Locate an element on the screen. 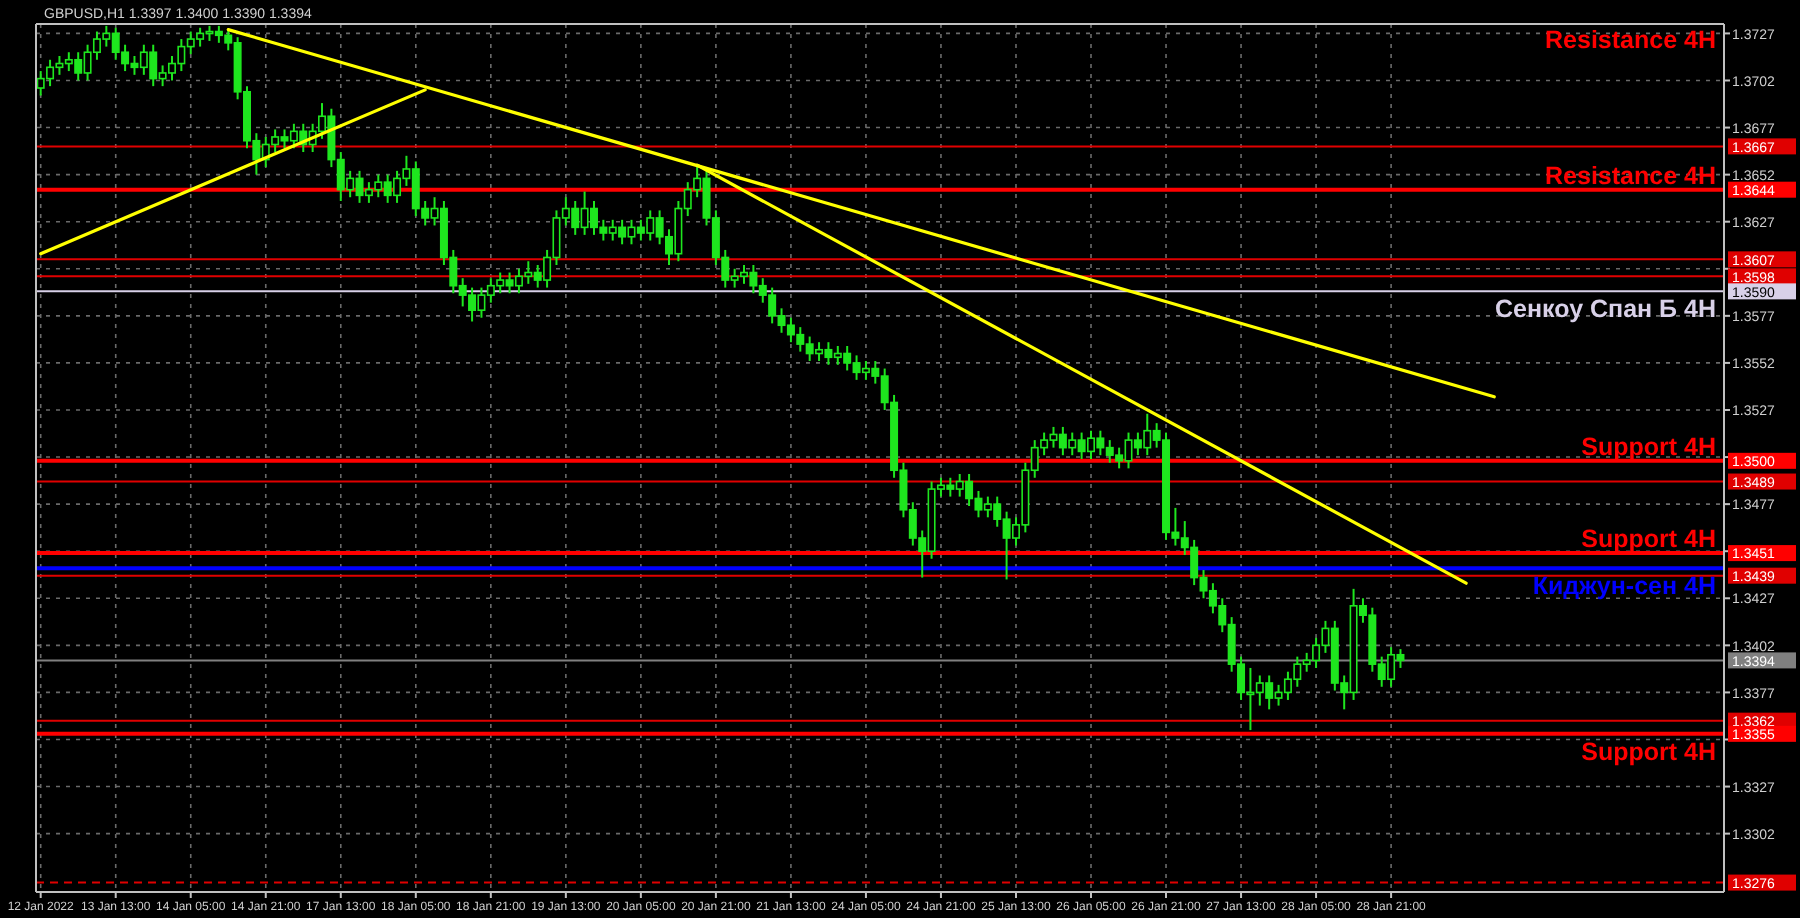 This screenshot has height=918, width=1800. annotation: Сенкоу Спан Б 4H is located at coordinates (1605, 309).